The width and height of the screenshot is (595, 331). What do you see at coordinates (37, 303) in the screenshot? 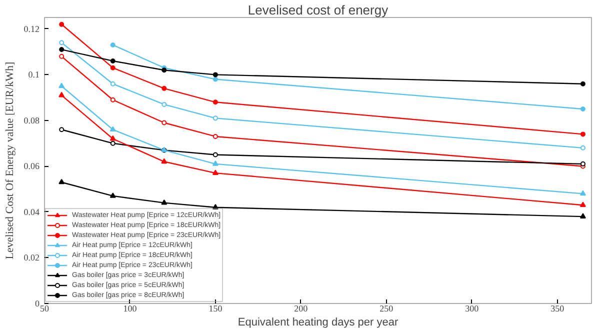
I see `y-tick-label: 0` at bounding box center [37, 303].